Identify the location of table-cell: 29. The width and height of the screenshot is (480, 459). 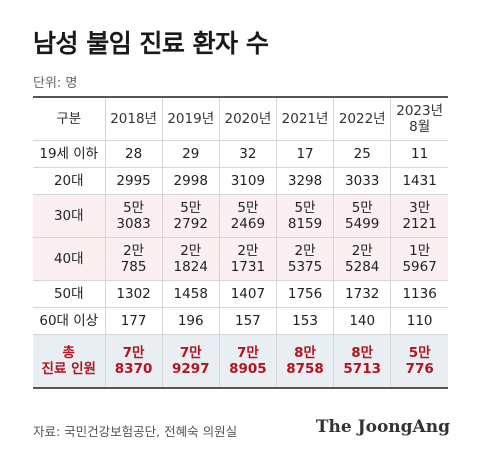
(190, 154).